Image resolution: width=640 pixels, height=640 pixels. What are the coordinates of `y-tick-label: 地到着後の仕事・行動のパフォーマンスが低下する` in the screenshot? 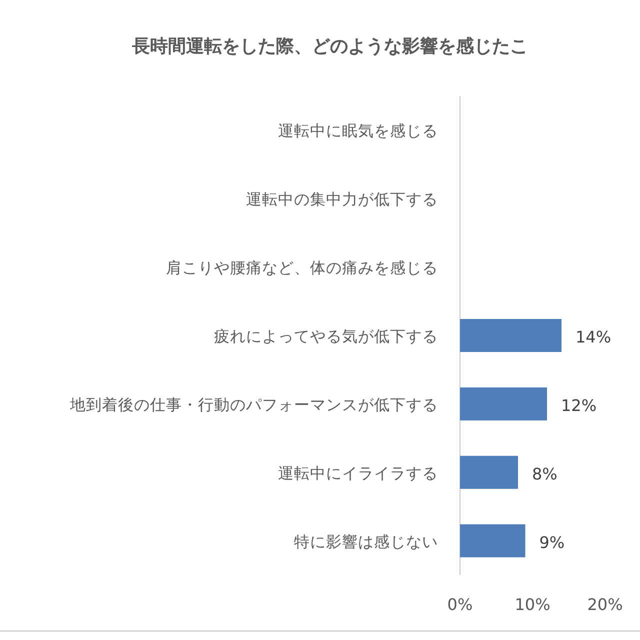 It's located at (253, 405).